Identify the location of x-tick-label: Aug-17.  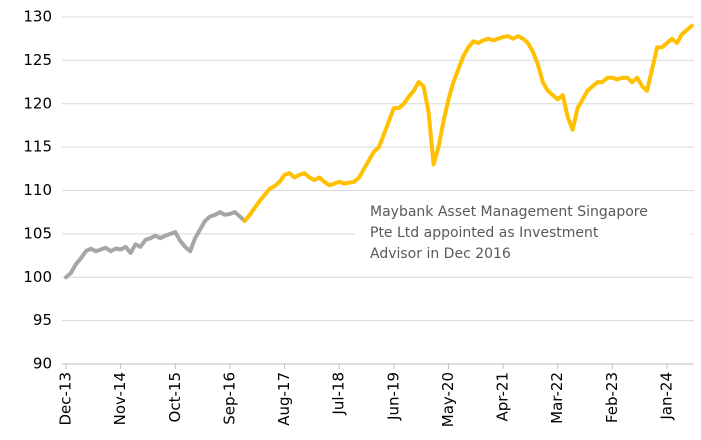
(284, 399).